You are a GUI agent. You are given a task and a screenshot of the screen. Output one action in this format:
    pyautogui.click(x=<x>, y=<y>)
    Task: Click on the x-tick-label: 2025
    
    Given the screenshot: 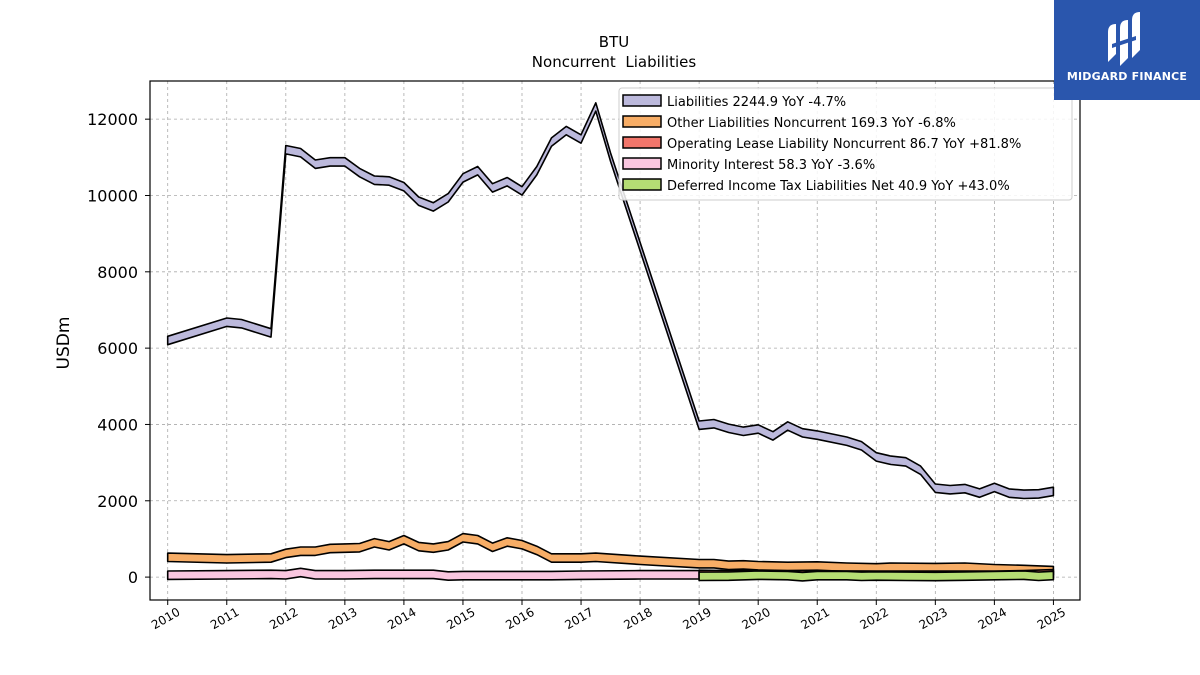 What is the action you would take?
    pyautogui.click(x=1051, y=618)
    